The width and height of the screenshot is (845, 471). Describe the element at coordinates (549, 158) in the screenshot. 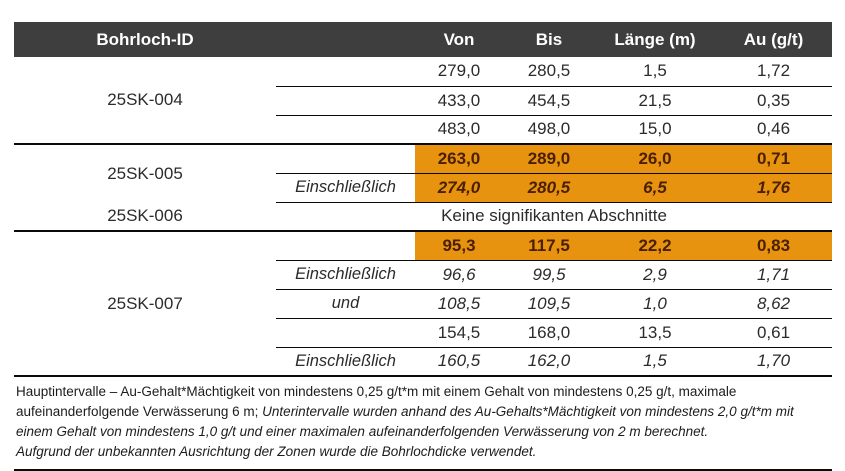

I see `bis-value: 289,0` at that location.